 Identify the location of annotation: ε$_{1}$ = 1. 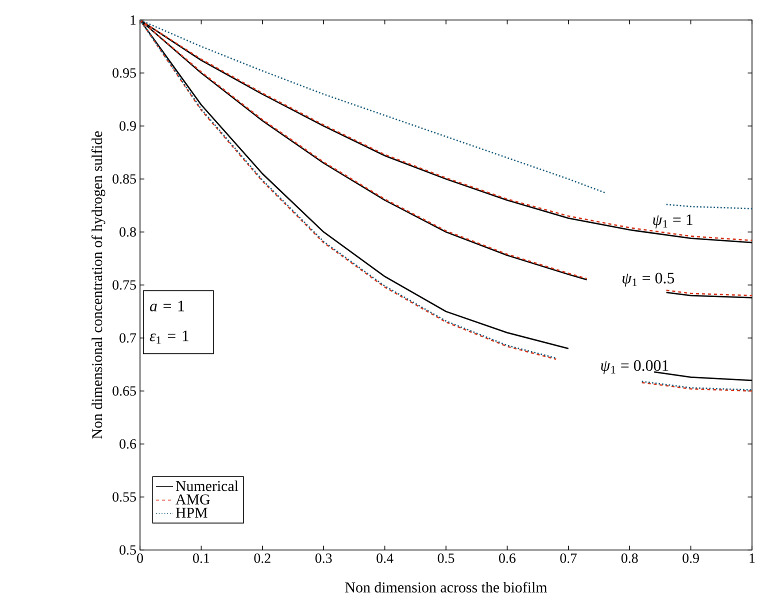
(169, 337).